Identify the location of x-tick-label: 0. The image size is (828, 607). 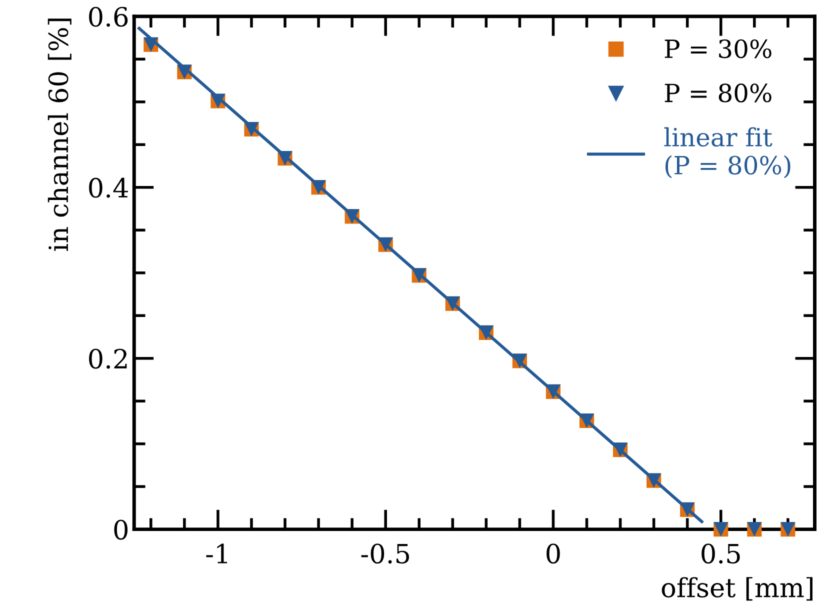
(553, 554).